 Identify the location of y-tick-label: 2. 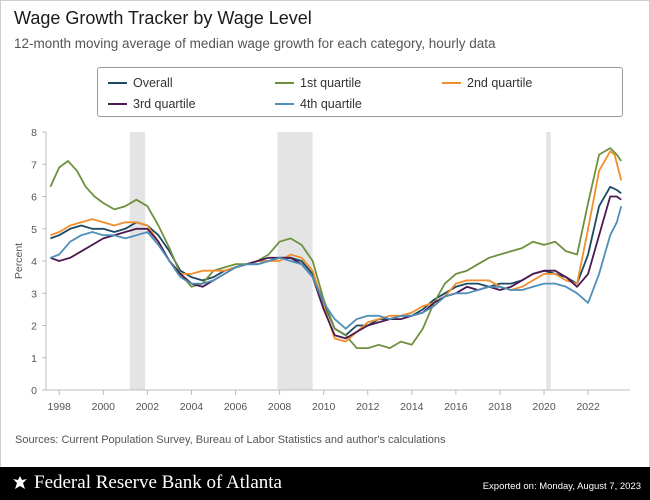
(34, 327).